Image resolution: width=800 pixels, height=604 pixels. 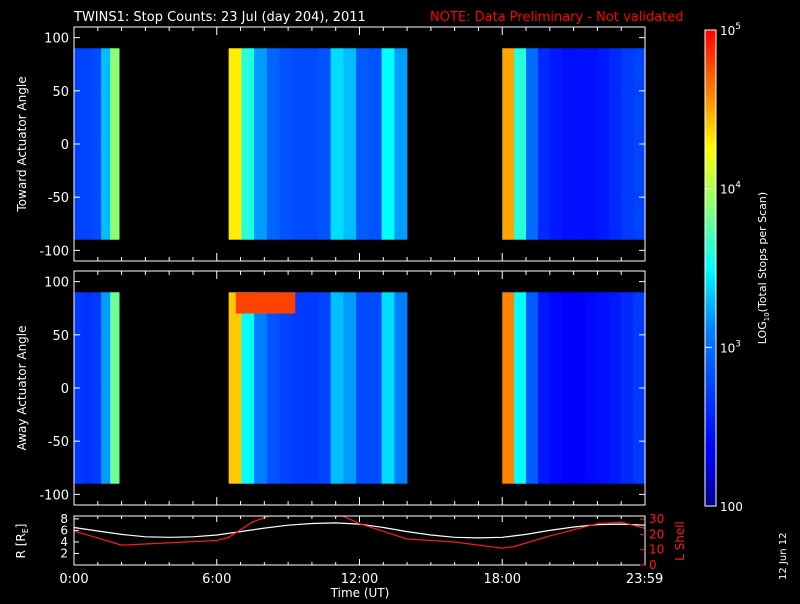 What do you see at coordinates (22, 541) in the screenshot?
I see `orbit-left-axis-label: R [RE]` at bounding box center [22, 541].